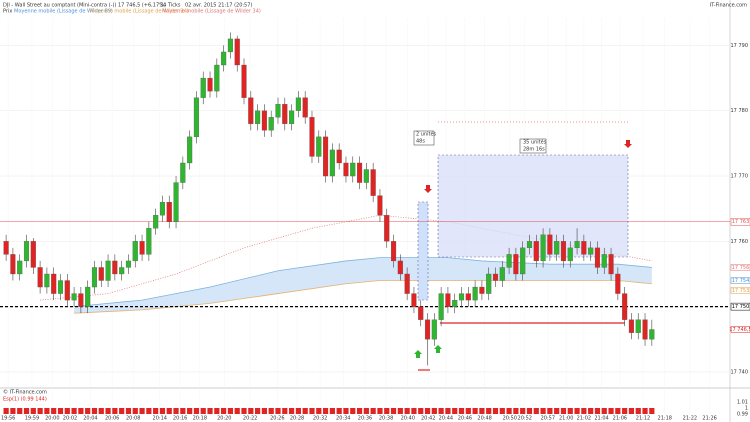 The width and height of the screenshot is (750, 422). Describe the element at coordinates (63, 12) in the screenshot. I see `legend-entry: Moyenne mobile (Lissage de Wilder 89)` at that location.